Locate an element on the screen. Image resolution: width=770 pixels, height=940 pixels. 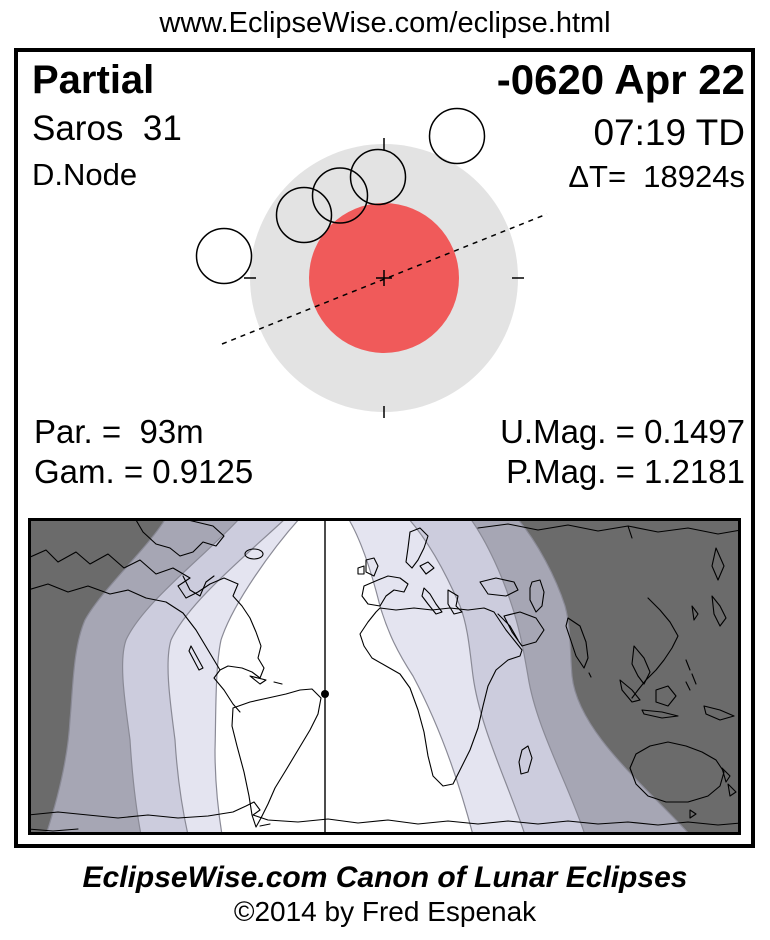
eclipse-type-label: Partial is located at coordinates (93, 80).